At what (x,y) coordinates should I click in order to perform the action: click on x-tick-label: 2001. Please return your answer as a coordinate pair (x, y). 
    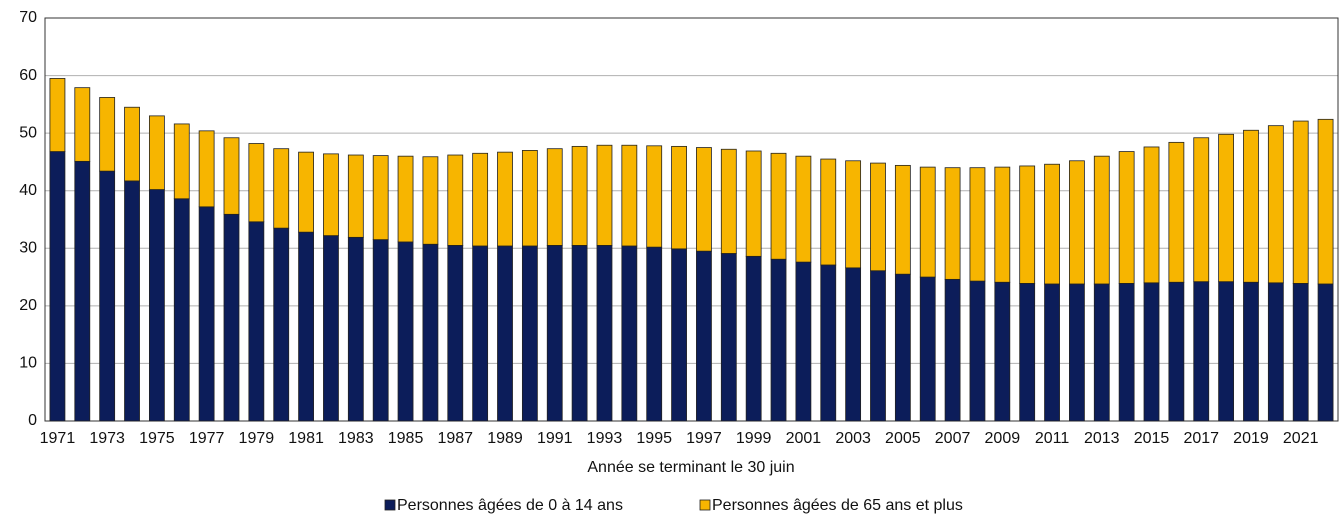
    Looking at the image, I should click on (804, 438).